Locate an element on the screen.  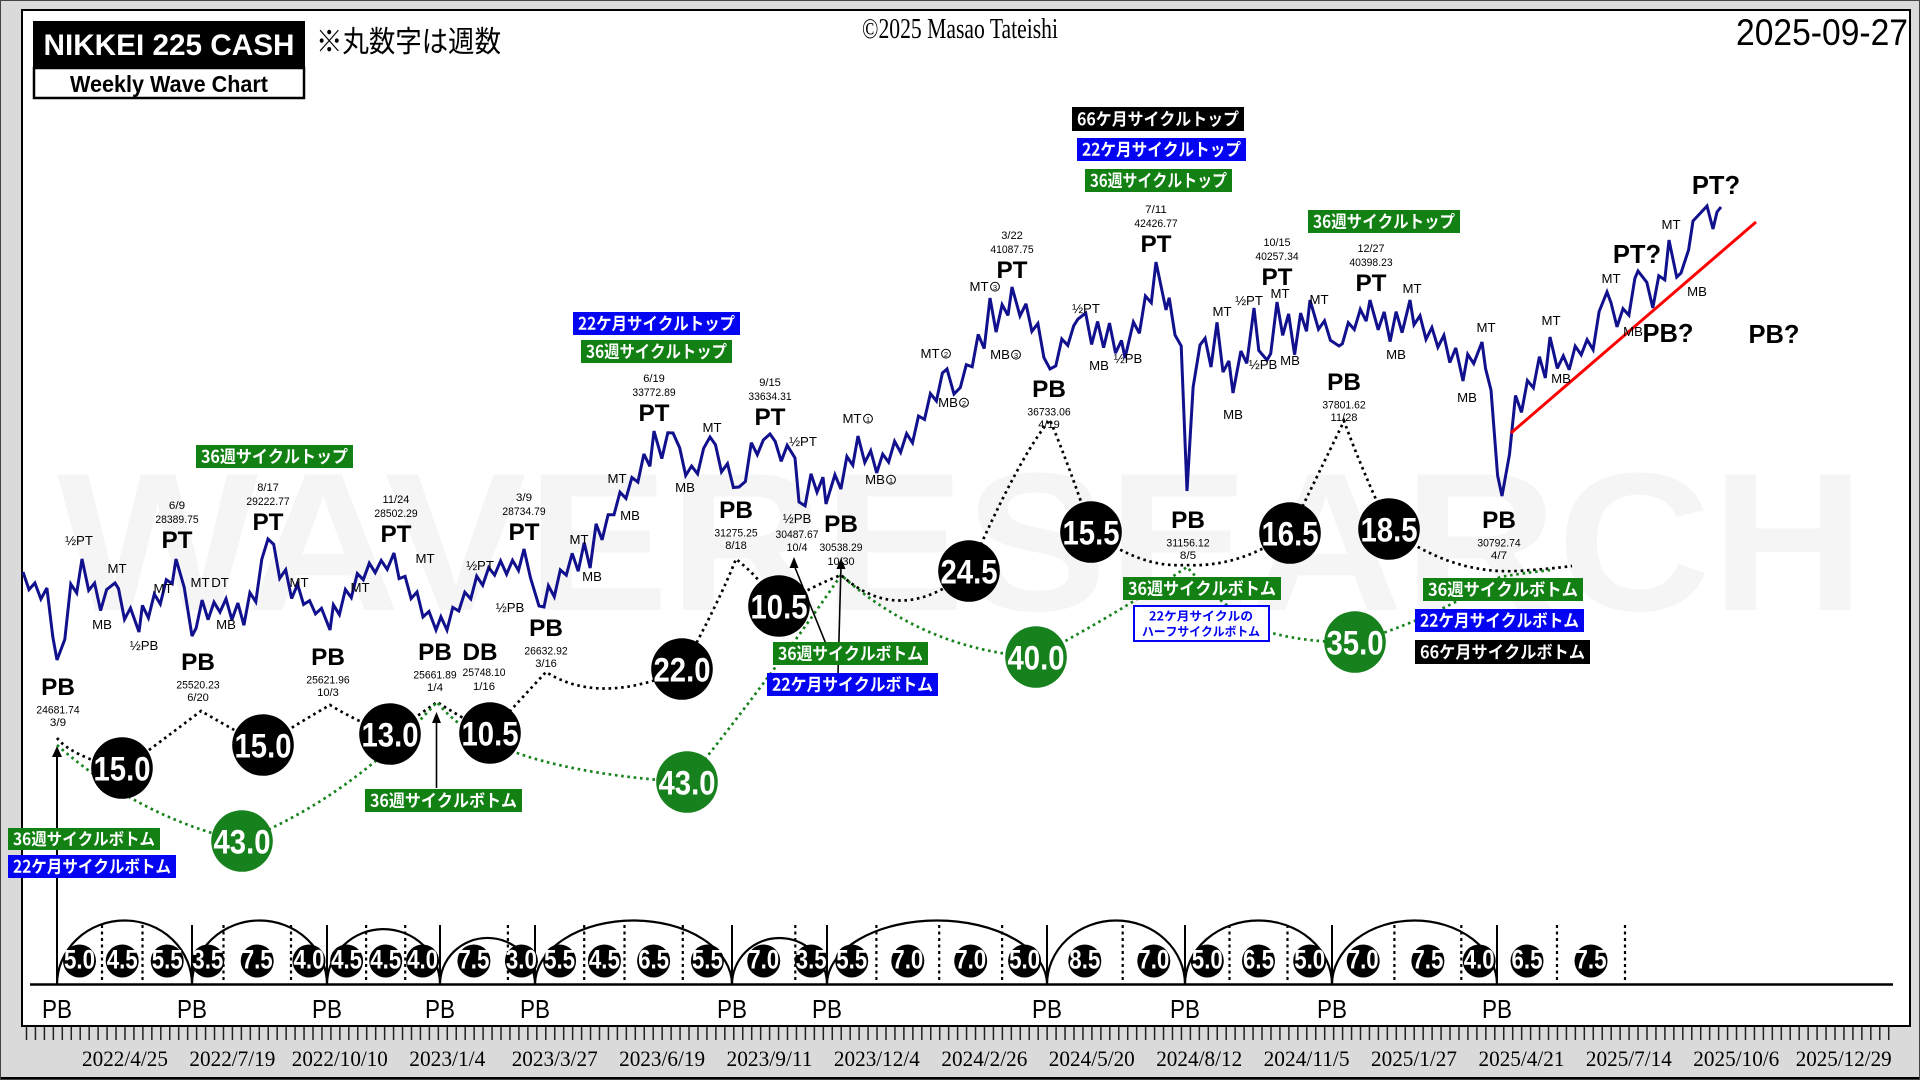
svg-text: 4/19 is located at coordinates (1049, 425).